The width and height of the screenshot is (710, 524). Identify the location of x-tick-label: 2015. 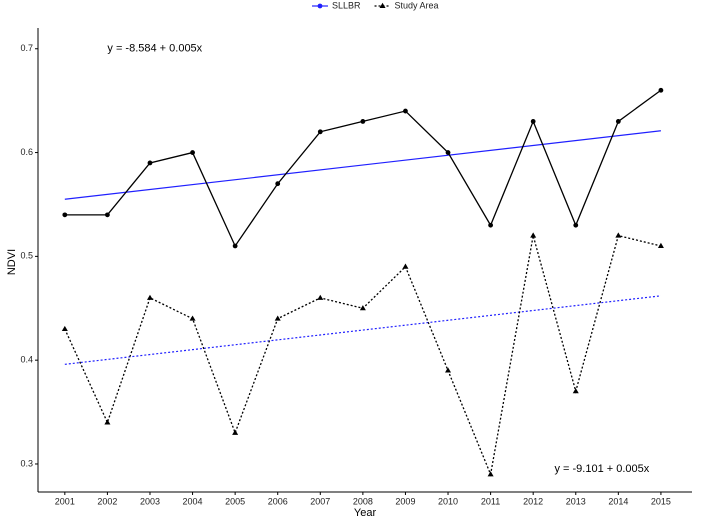
(661, 501).